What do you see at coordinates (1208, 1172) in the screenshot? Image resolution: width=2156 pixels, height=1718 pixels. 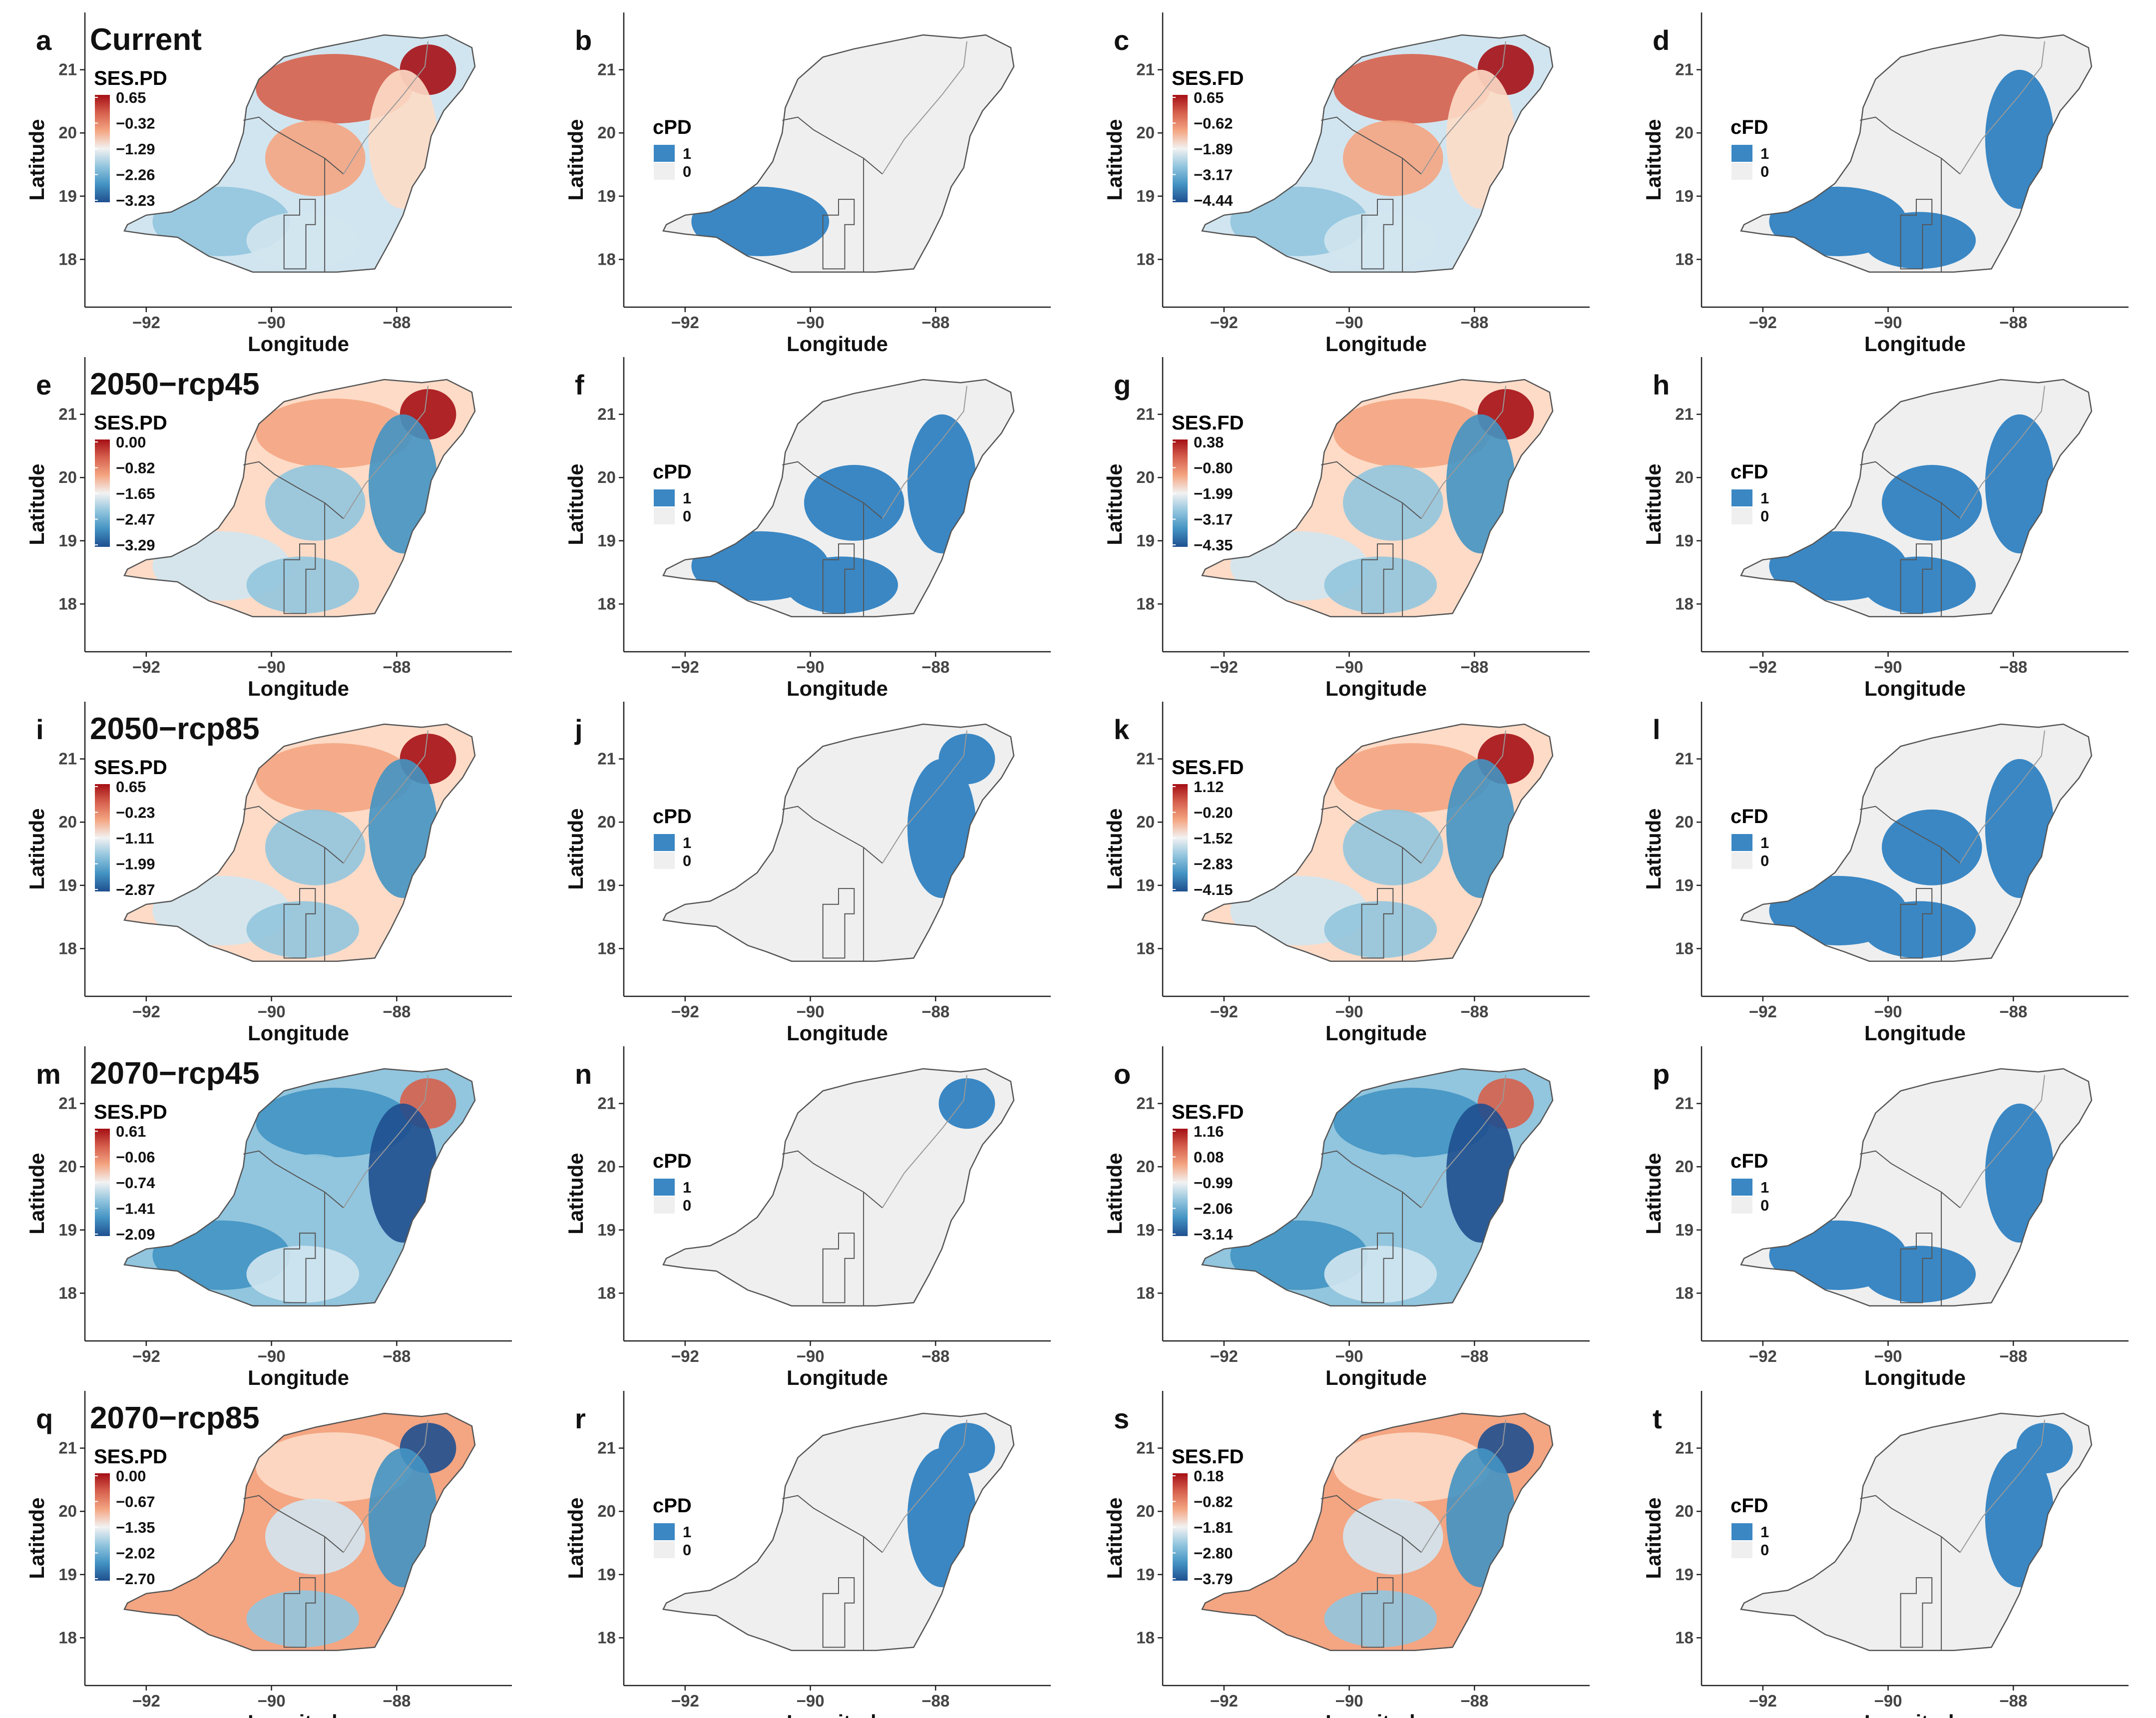 I see `legend: SES.FD1.16 0.08 −0.99 −2.06 −3.14` at bounding box center [1208, 1172].